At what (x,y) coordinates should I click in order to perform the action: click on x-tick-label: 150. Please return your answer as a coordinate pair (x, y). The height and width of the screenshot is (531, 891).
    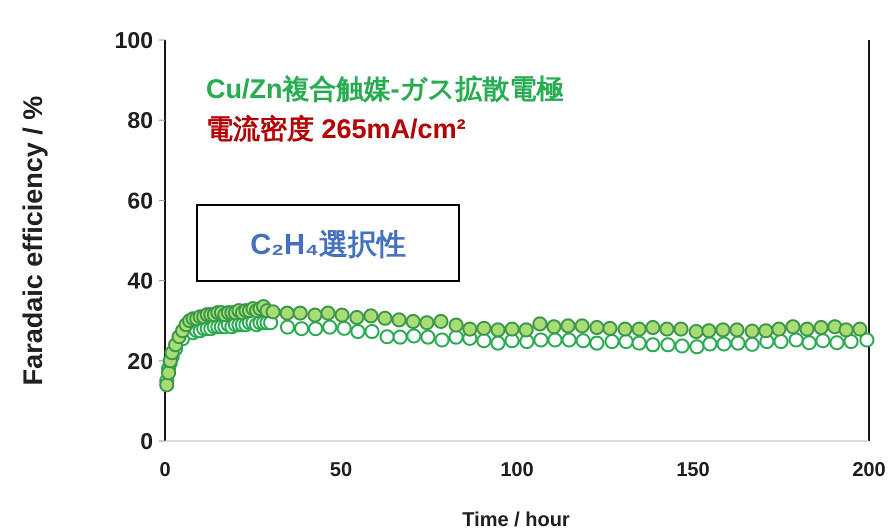
    Looking at the image, I should click on (693, 470).